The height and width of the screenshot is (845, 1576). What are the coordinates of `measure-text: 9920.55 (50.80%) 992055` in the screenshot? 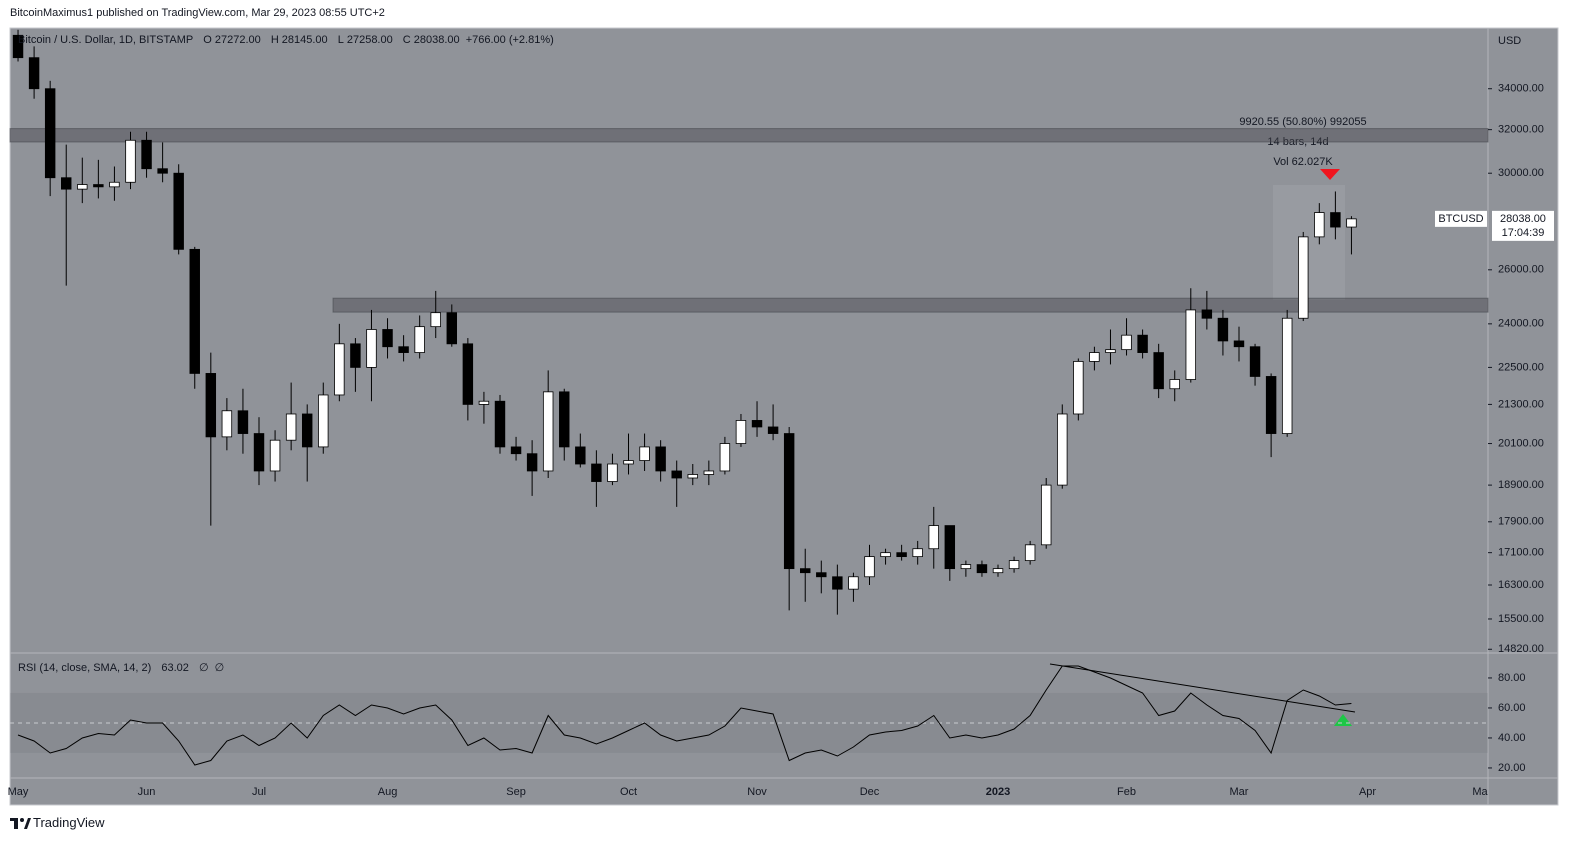 It's located at (1302, 122).